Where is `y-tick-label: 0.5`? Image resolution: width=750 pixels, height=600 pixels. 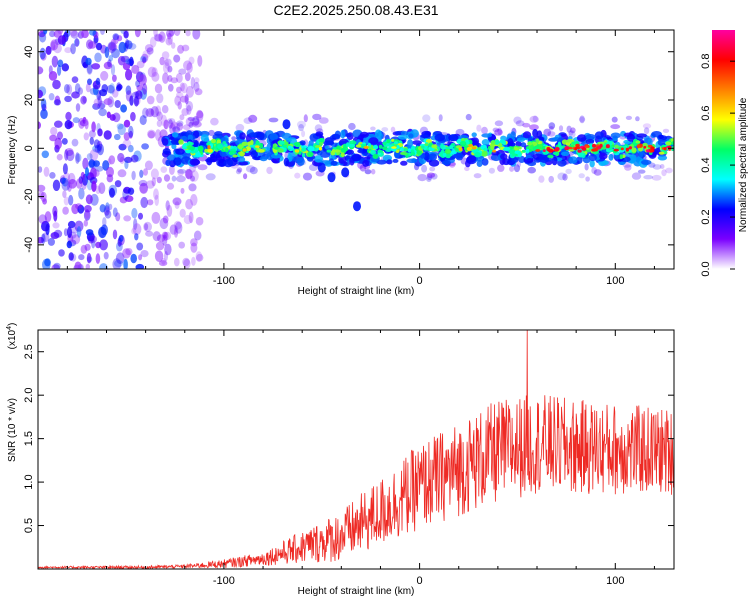 y-tick-label: 0.5 is located at coordinates (29, 525).